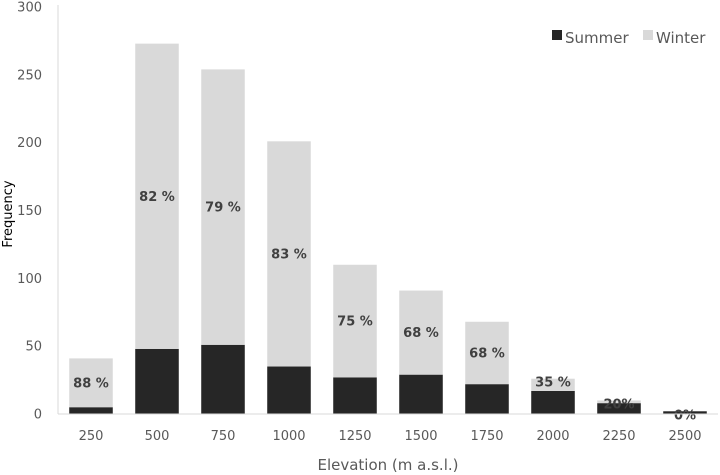 The width and height of the screenshot is (720, 475). Describe the element at coordinates (29, 8) in the screenshot. I see `y-tick-label: 300` at that location.